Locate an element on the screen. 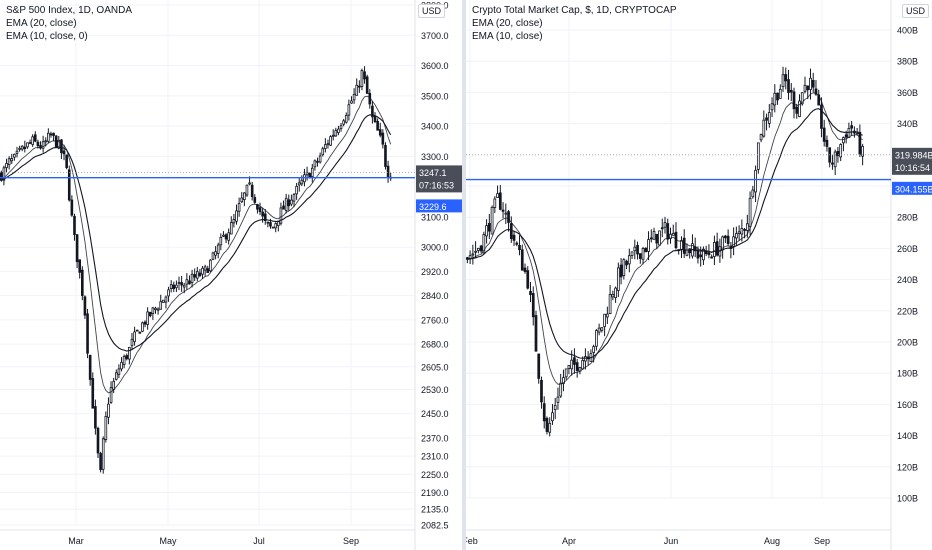  crypto-currency-badge: USD is located at coordinates (916, 11).